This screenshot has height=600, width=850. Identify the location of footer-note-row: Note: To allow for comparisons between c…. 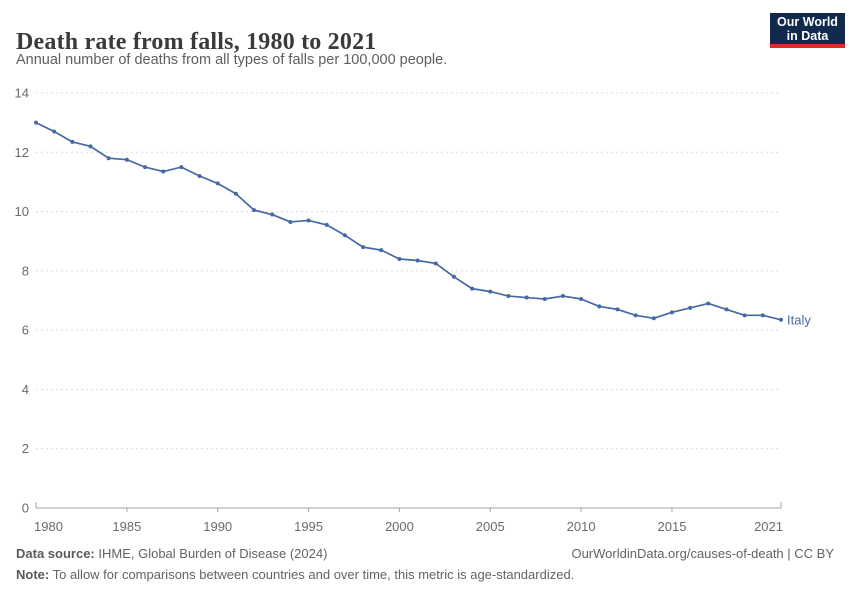
(425, 574).